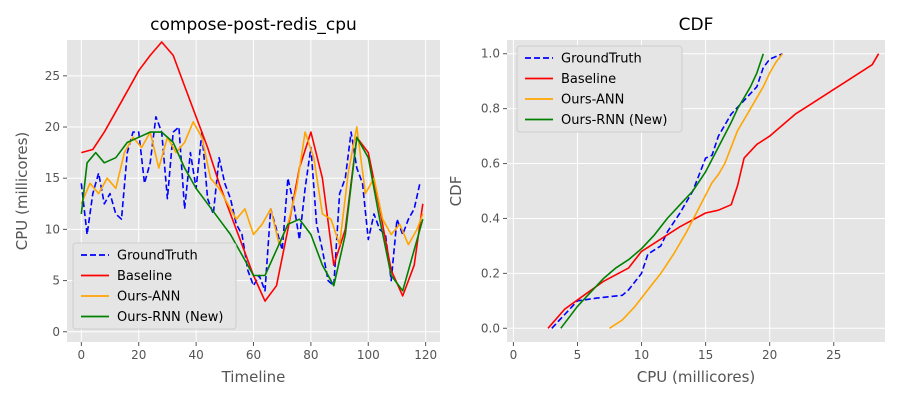 This screenshot has height=400, width=900. What do you see at coordinates (310, 355) in the screenshot?
I see `x-tick-label: 80` at bounding box center [310, 355].